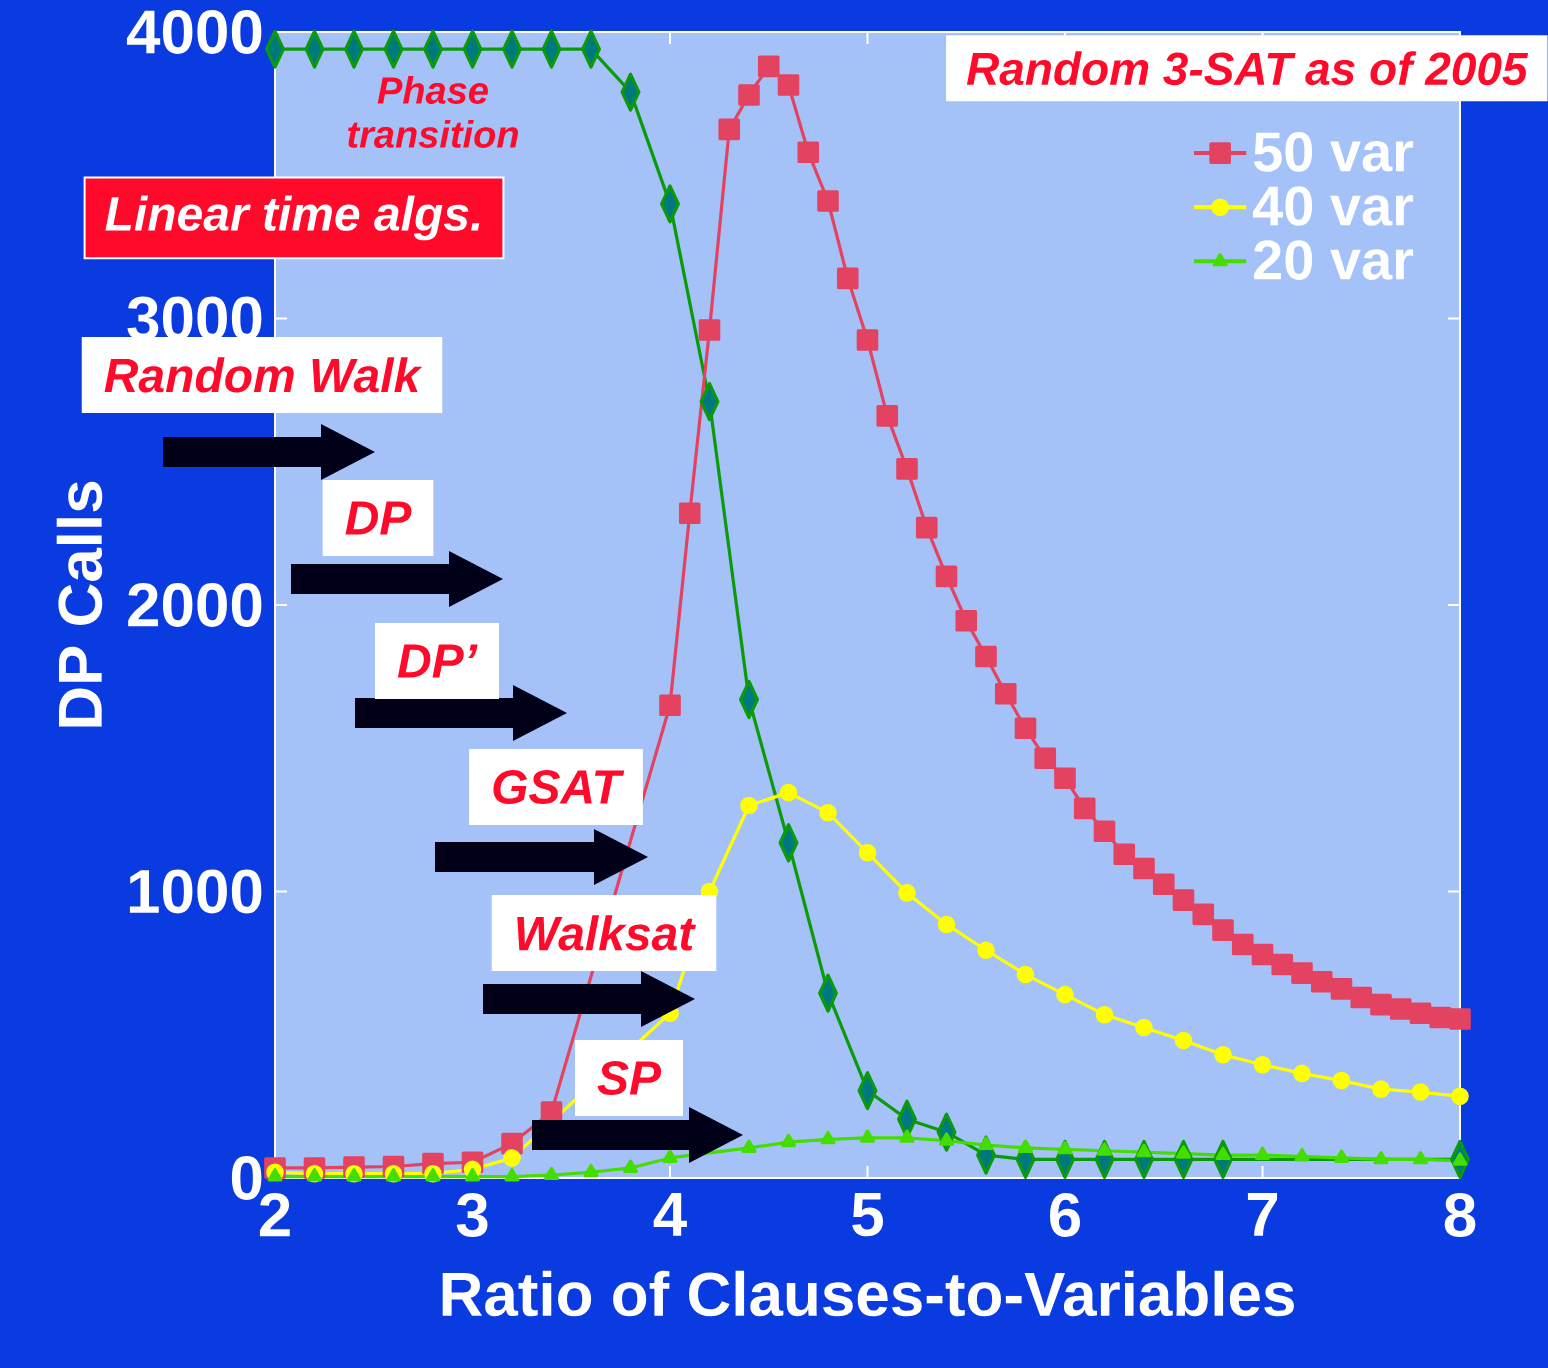  What do you see at coordinates (195, 891) in the screenshot?
I see `y-tick-label: 1000` at bounding box center [195, 891].